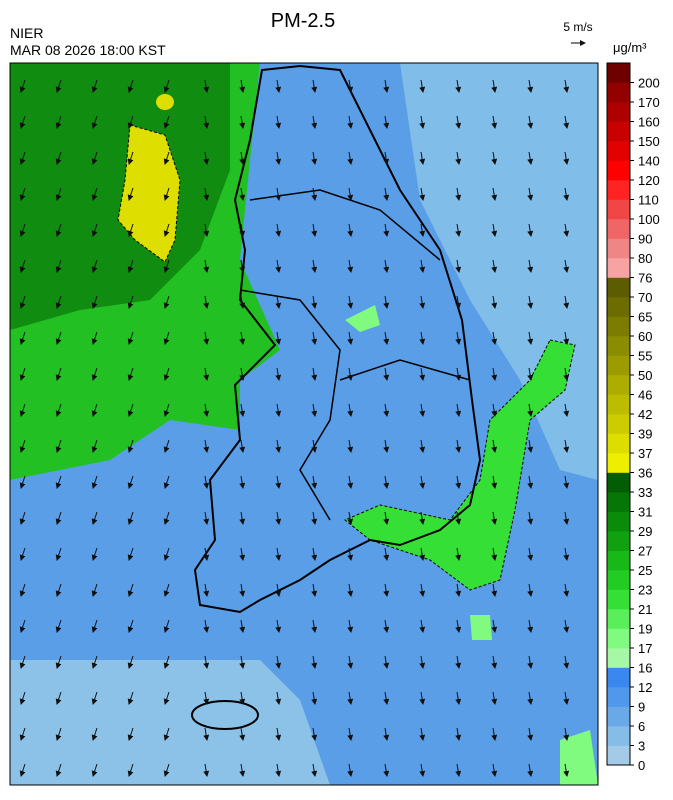 This screenshot has height=800, width=673. Describe the element at coordinates (645, 551) in the screenshot. I see `colorbar-tick-label: 27` at that location.